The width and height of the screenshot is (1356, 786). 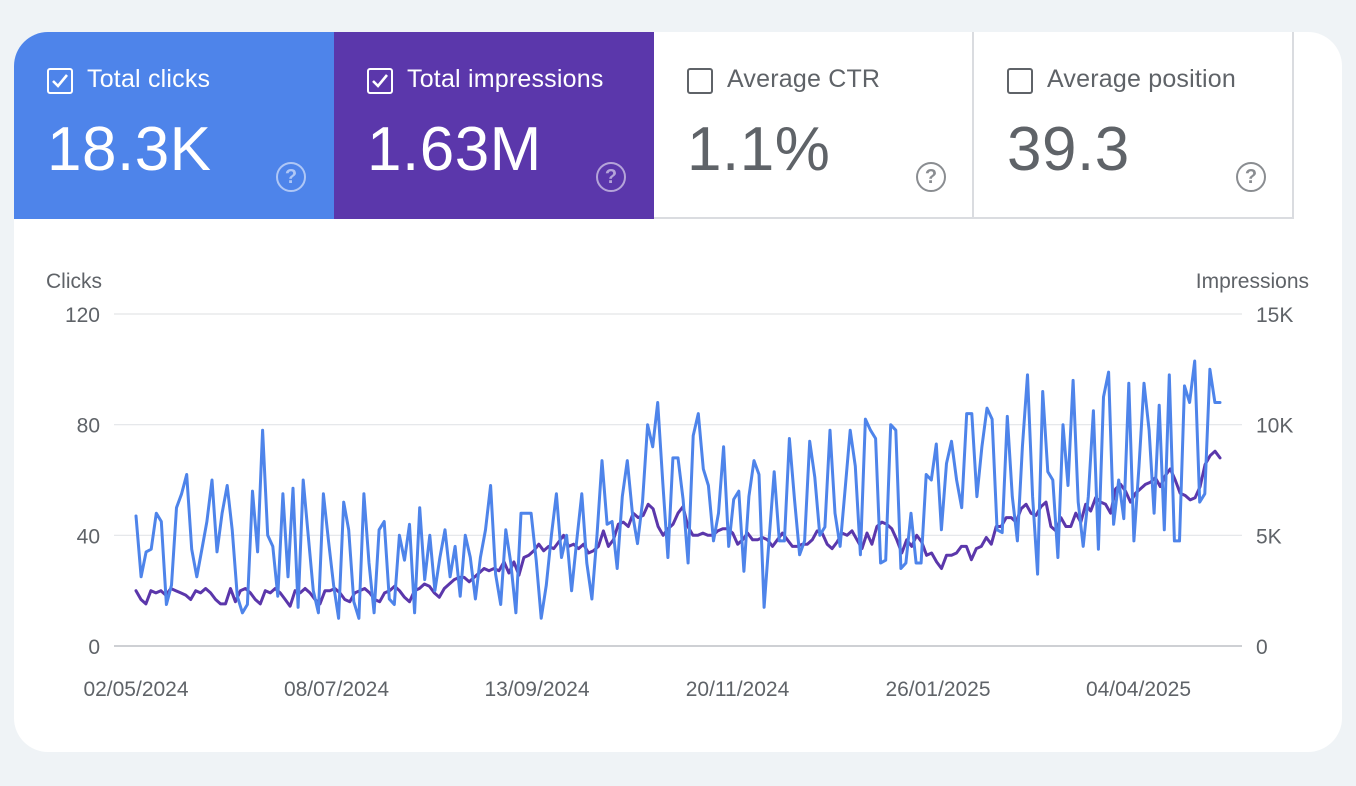 I want to click on metric-label: Average CTR, so click(x=804, y=79).